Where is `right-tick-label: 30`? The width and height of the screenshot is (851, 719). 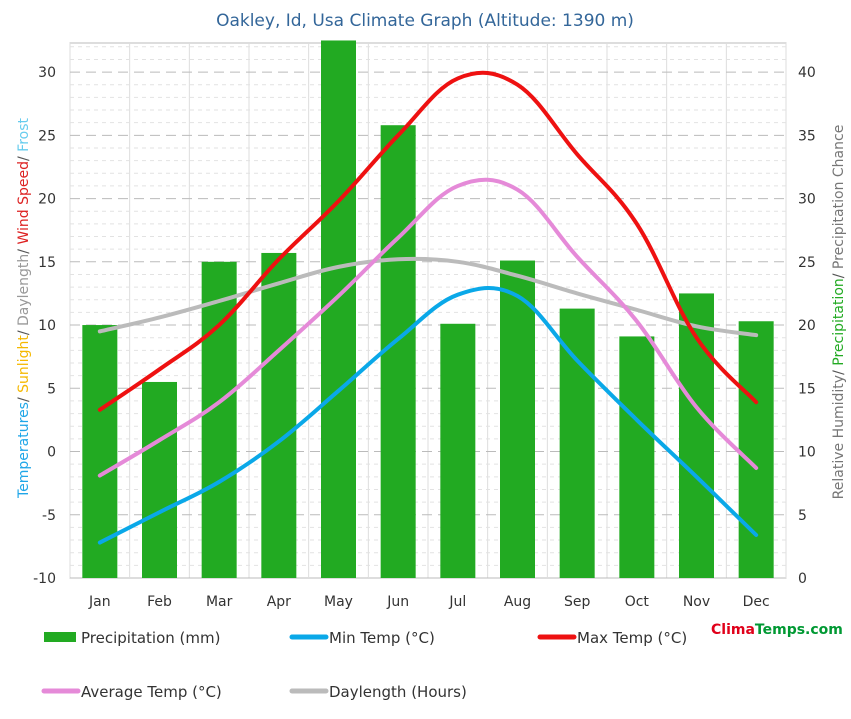
right-tick-label: 30 is located at coordinates (807, 200).